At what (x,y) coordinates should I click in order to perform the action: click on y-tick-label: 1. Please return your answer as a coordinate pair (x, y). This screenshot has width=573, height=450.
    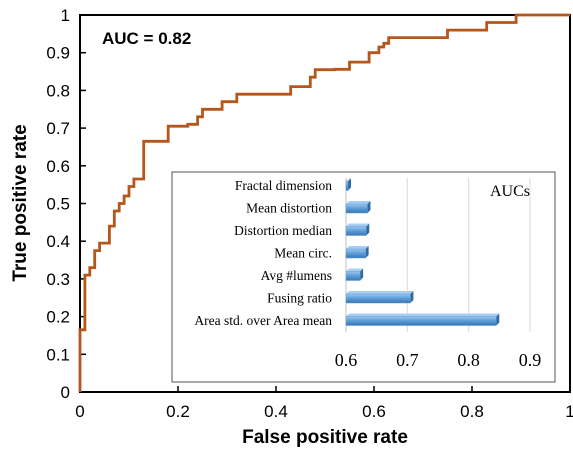
    Looking at the image, I should click on (65, 15).